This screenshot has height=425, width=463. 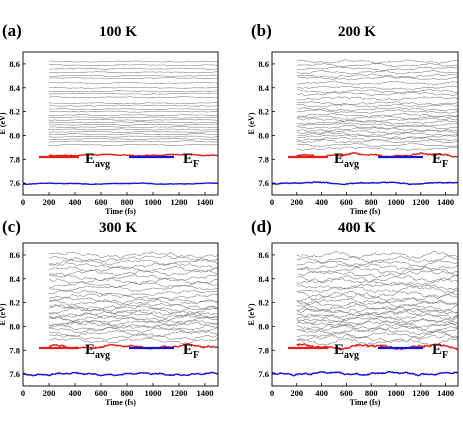 What do you see at coordinates (261, 30) in the screenshot?
I see `panel-label: (b)` at bounding box center [261, 30].